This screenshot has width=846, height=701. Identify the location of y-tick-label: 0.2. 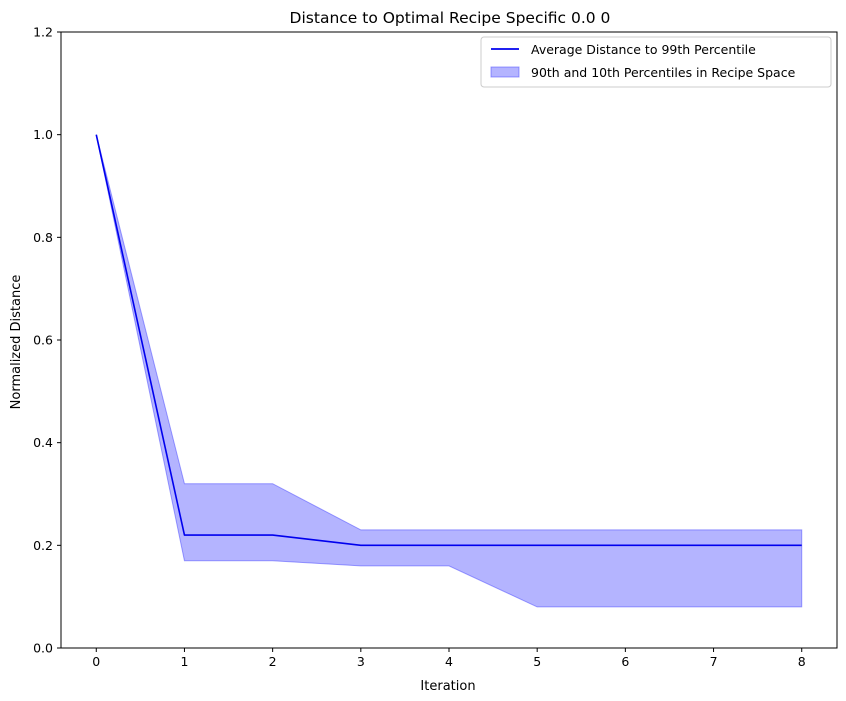
(43, 545).